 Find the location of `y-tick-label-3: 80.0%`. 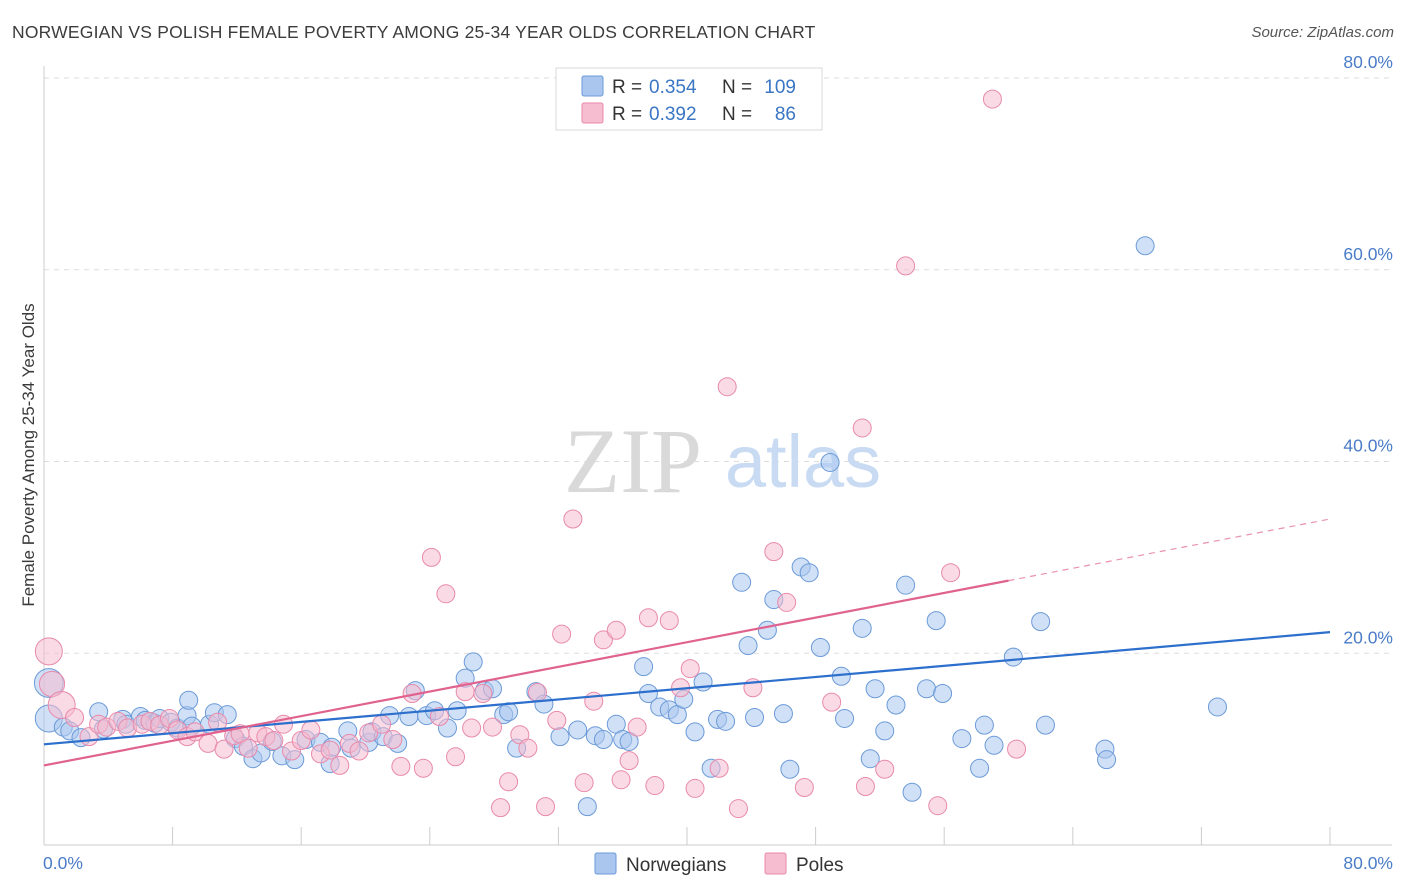

y-tick-label-3: 80.0% is located at coordinates (1368, 62).